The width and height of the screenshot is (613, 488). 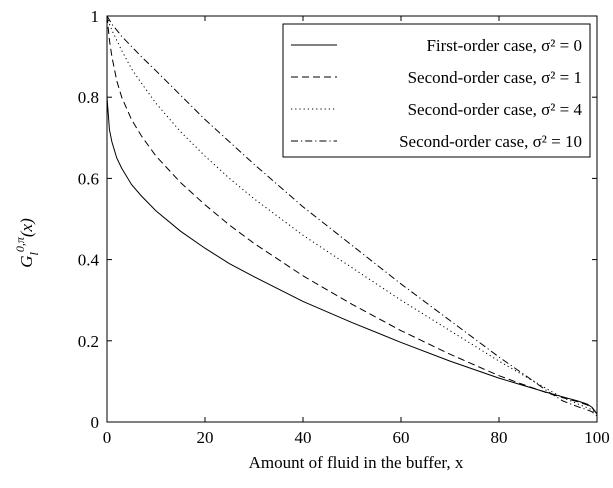 I want to click on legend-box, so click(x=436, y=90).